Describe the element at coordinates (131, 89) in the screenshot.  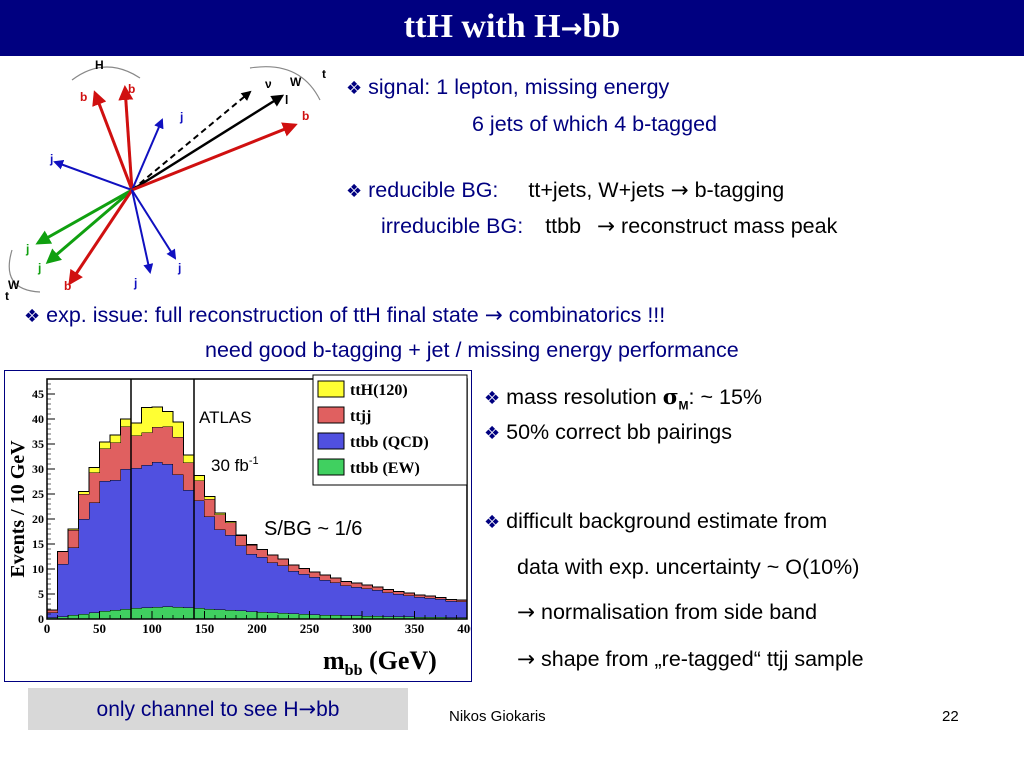
I see `label-b2: b` at that location.